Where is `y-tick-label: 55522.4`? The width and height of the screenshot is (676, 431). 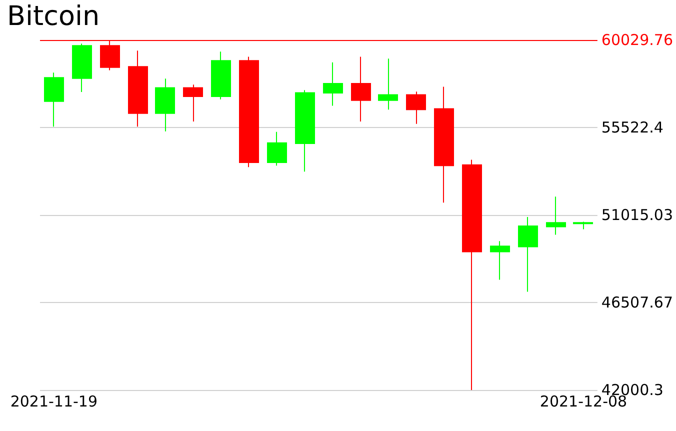 y-tick-label: 55522.4 is located at coordinates (632, 127).